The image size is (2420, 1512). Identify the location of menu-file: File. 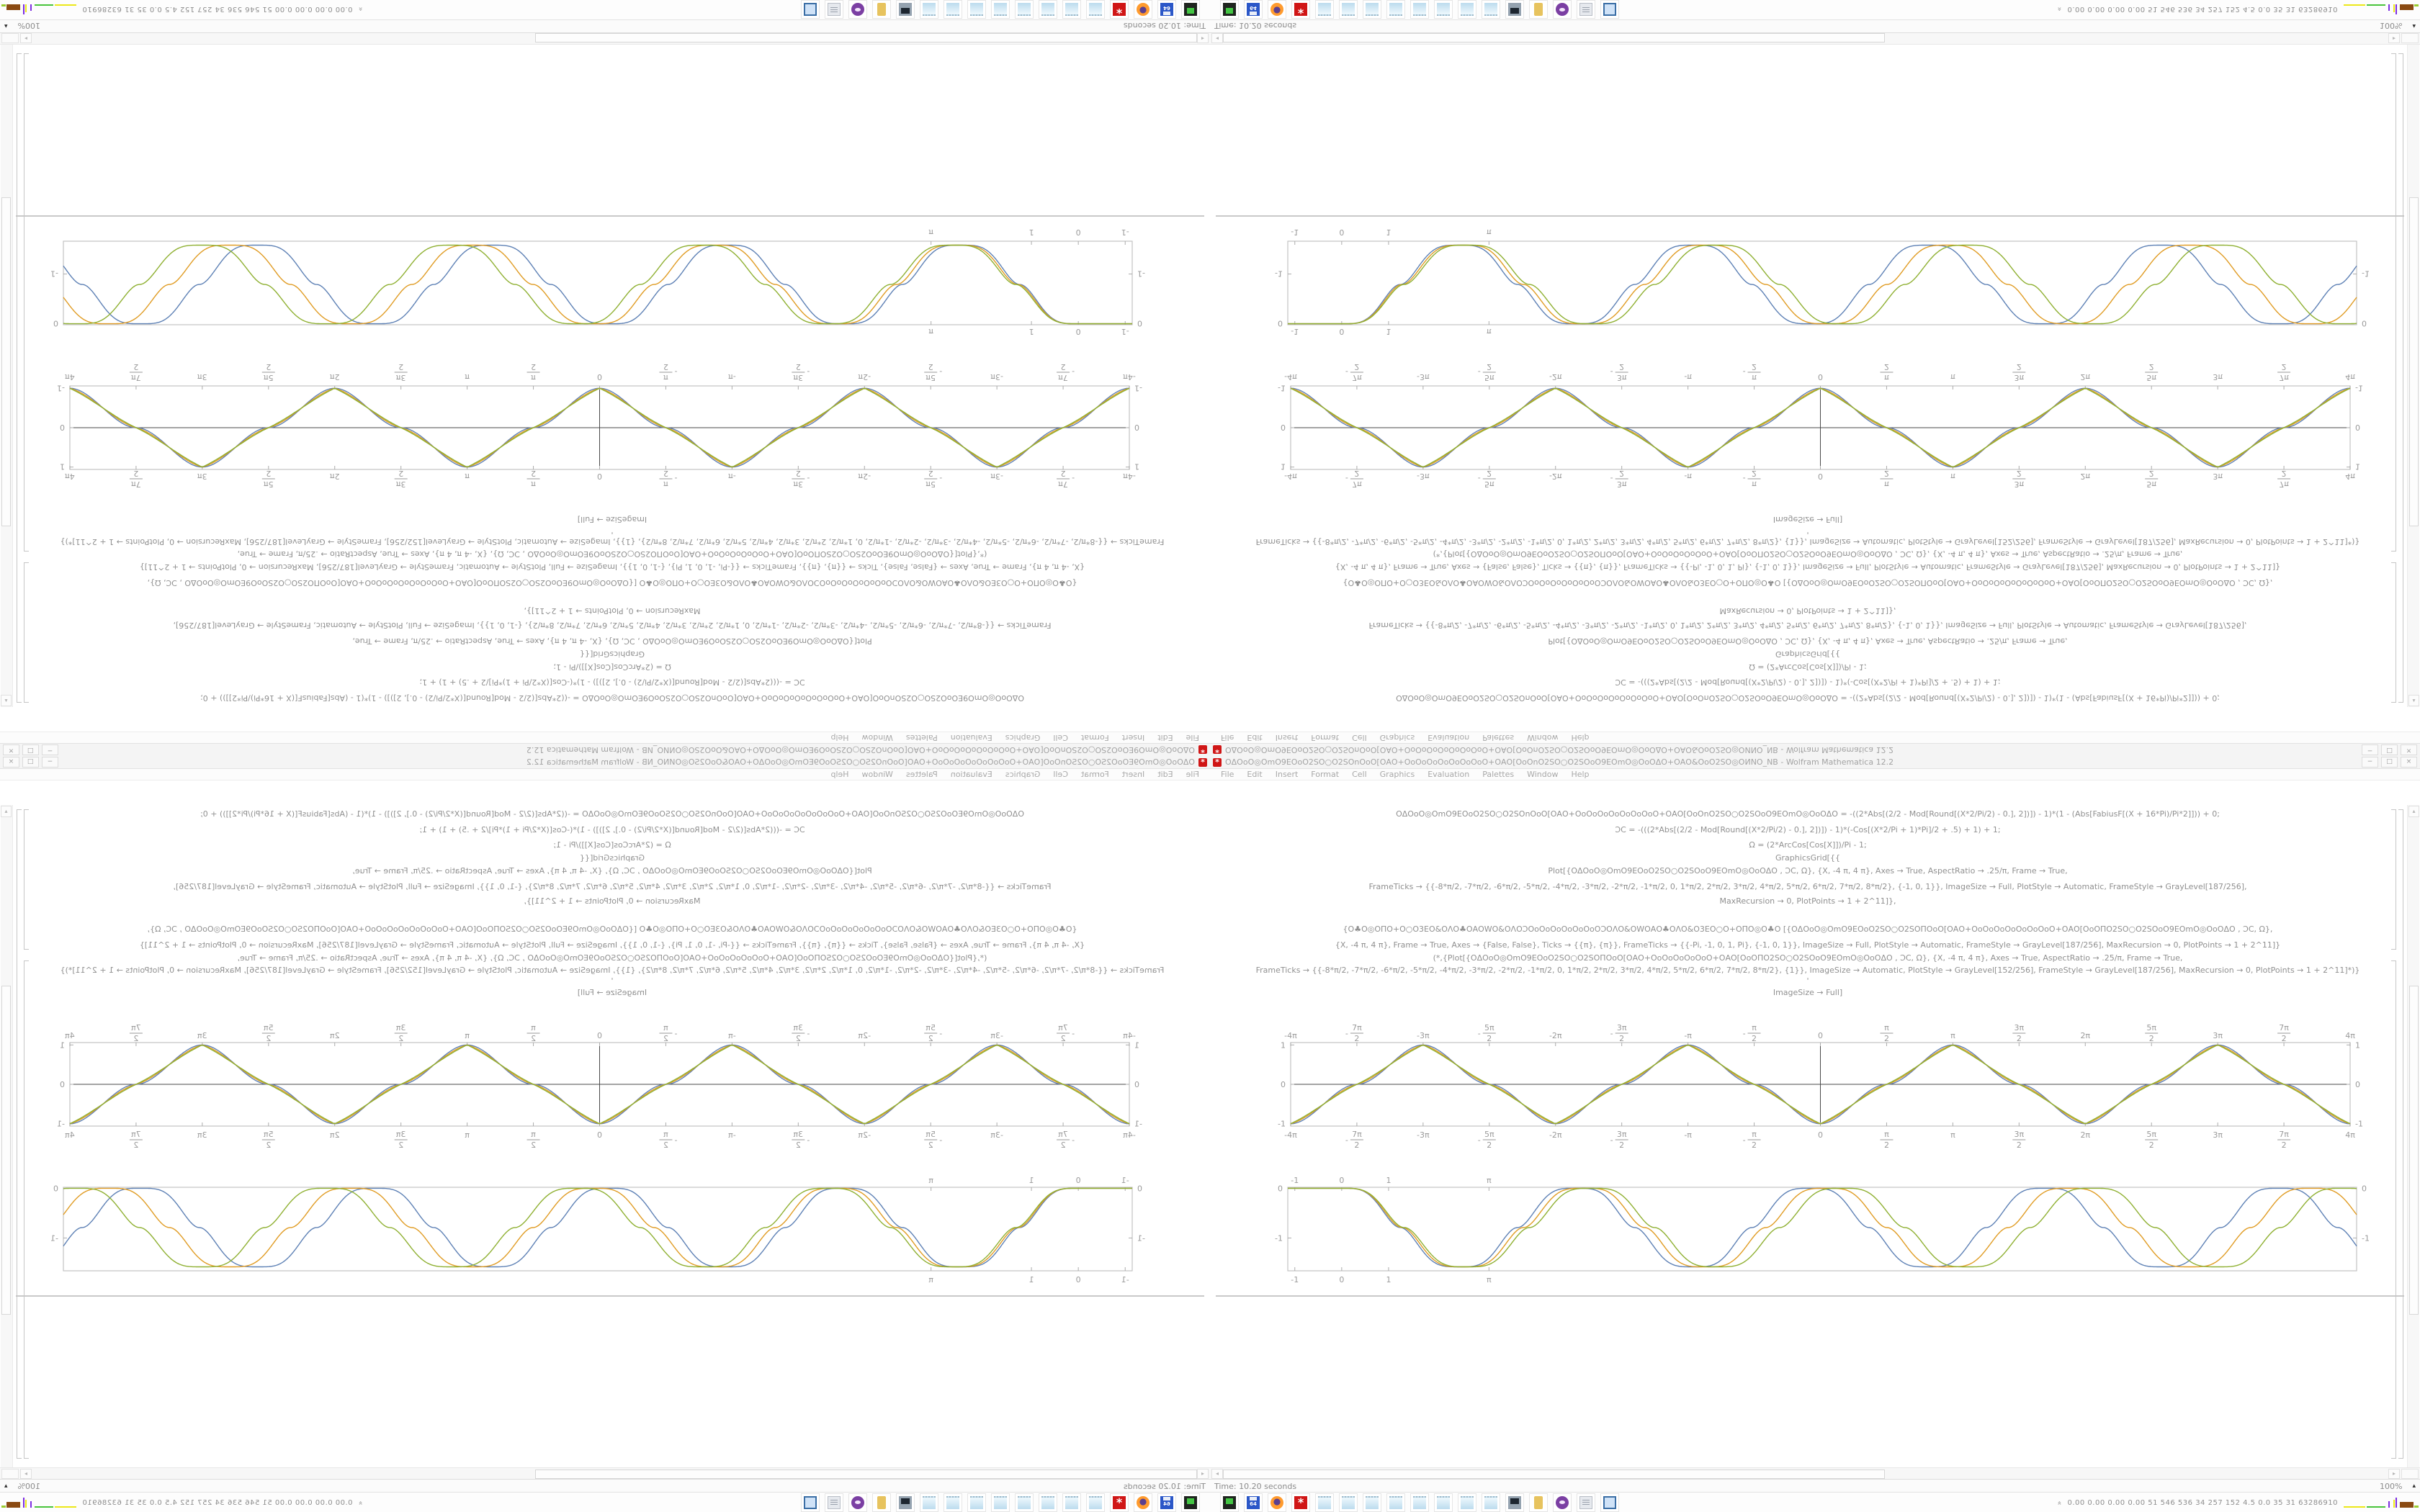
(1192, 774).